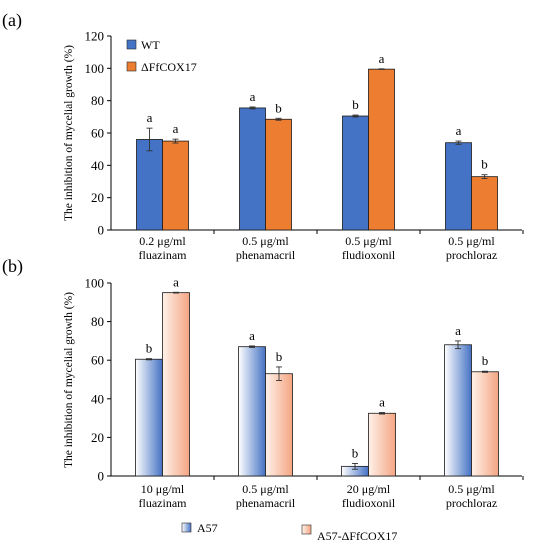  Describe the element at coordinates (306, 529) in the screenshot. I see `legend-swatch-a57-mutant` at that location.